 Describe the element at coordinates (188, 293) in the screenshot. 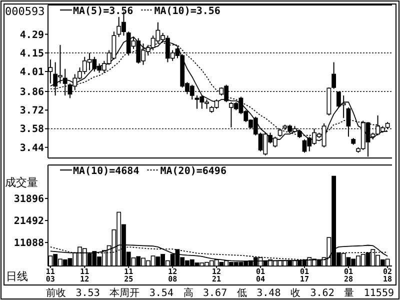

I see `text: 高` at that location.